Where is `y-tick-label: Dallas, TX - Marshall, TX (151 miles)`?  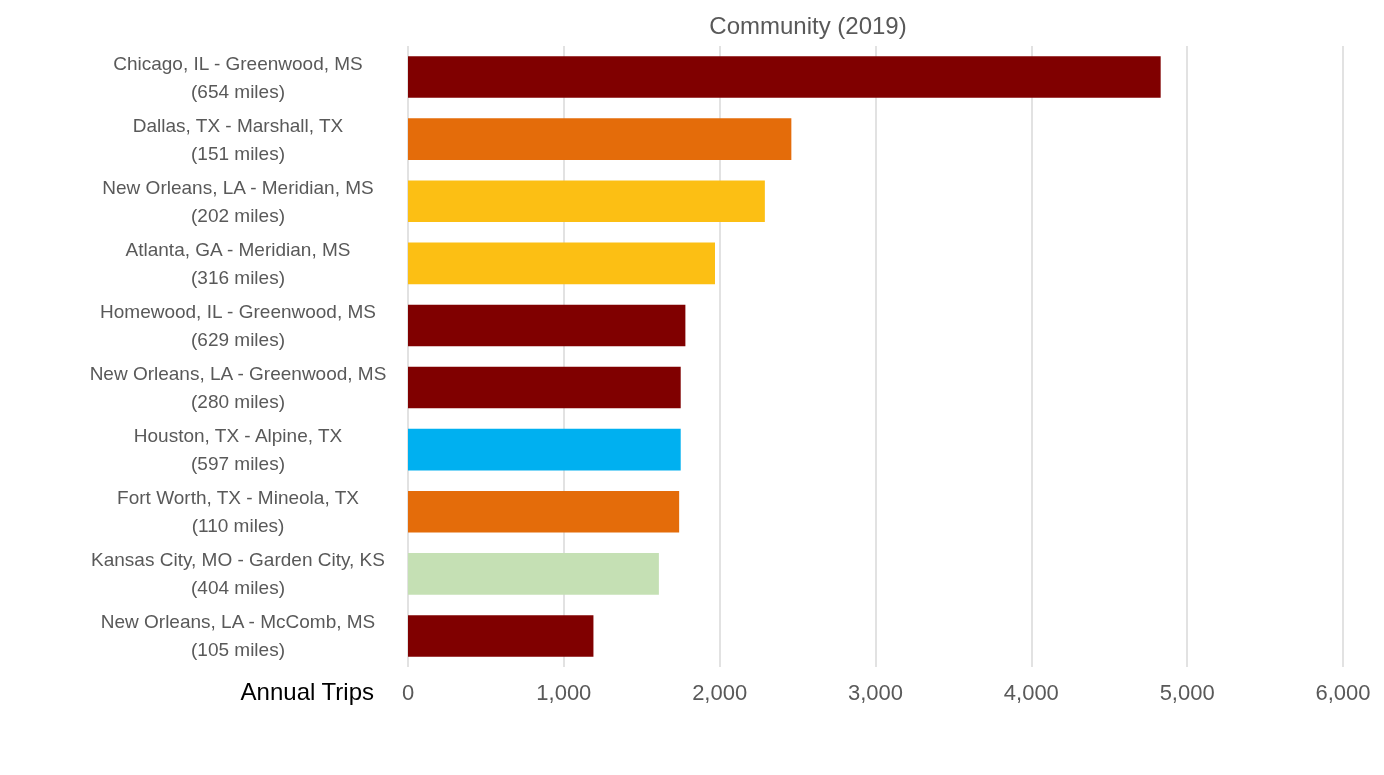 y-tick-label: Dallas, TX - Marshall, TX (151 miles) is located at coordinates (238, 139).